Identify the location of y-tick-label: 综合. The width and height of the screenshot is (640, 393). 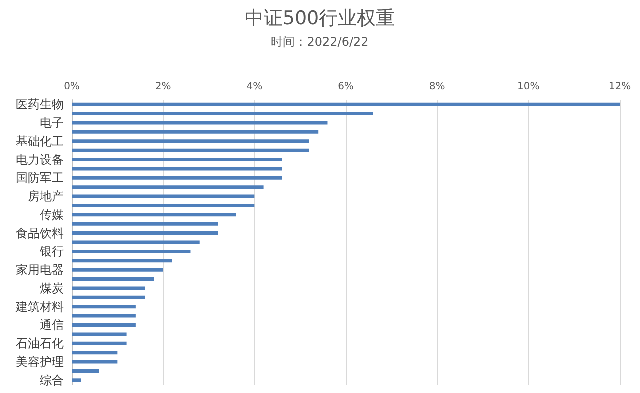
(52, 380).